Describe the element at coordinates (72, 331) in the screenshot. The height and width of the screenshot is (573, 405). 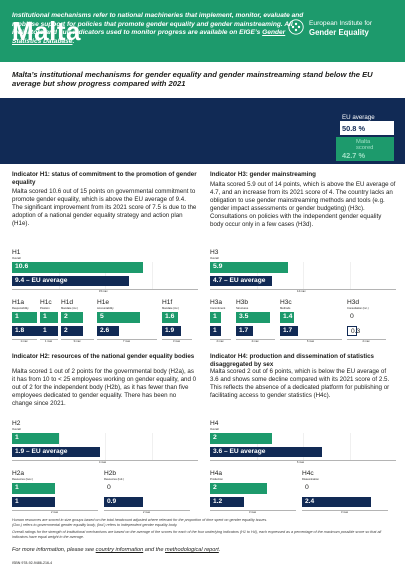
I see `sub-2021-bar: 2` at that location.